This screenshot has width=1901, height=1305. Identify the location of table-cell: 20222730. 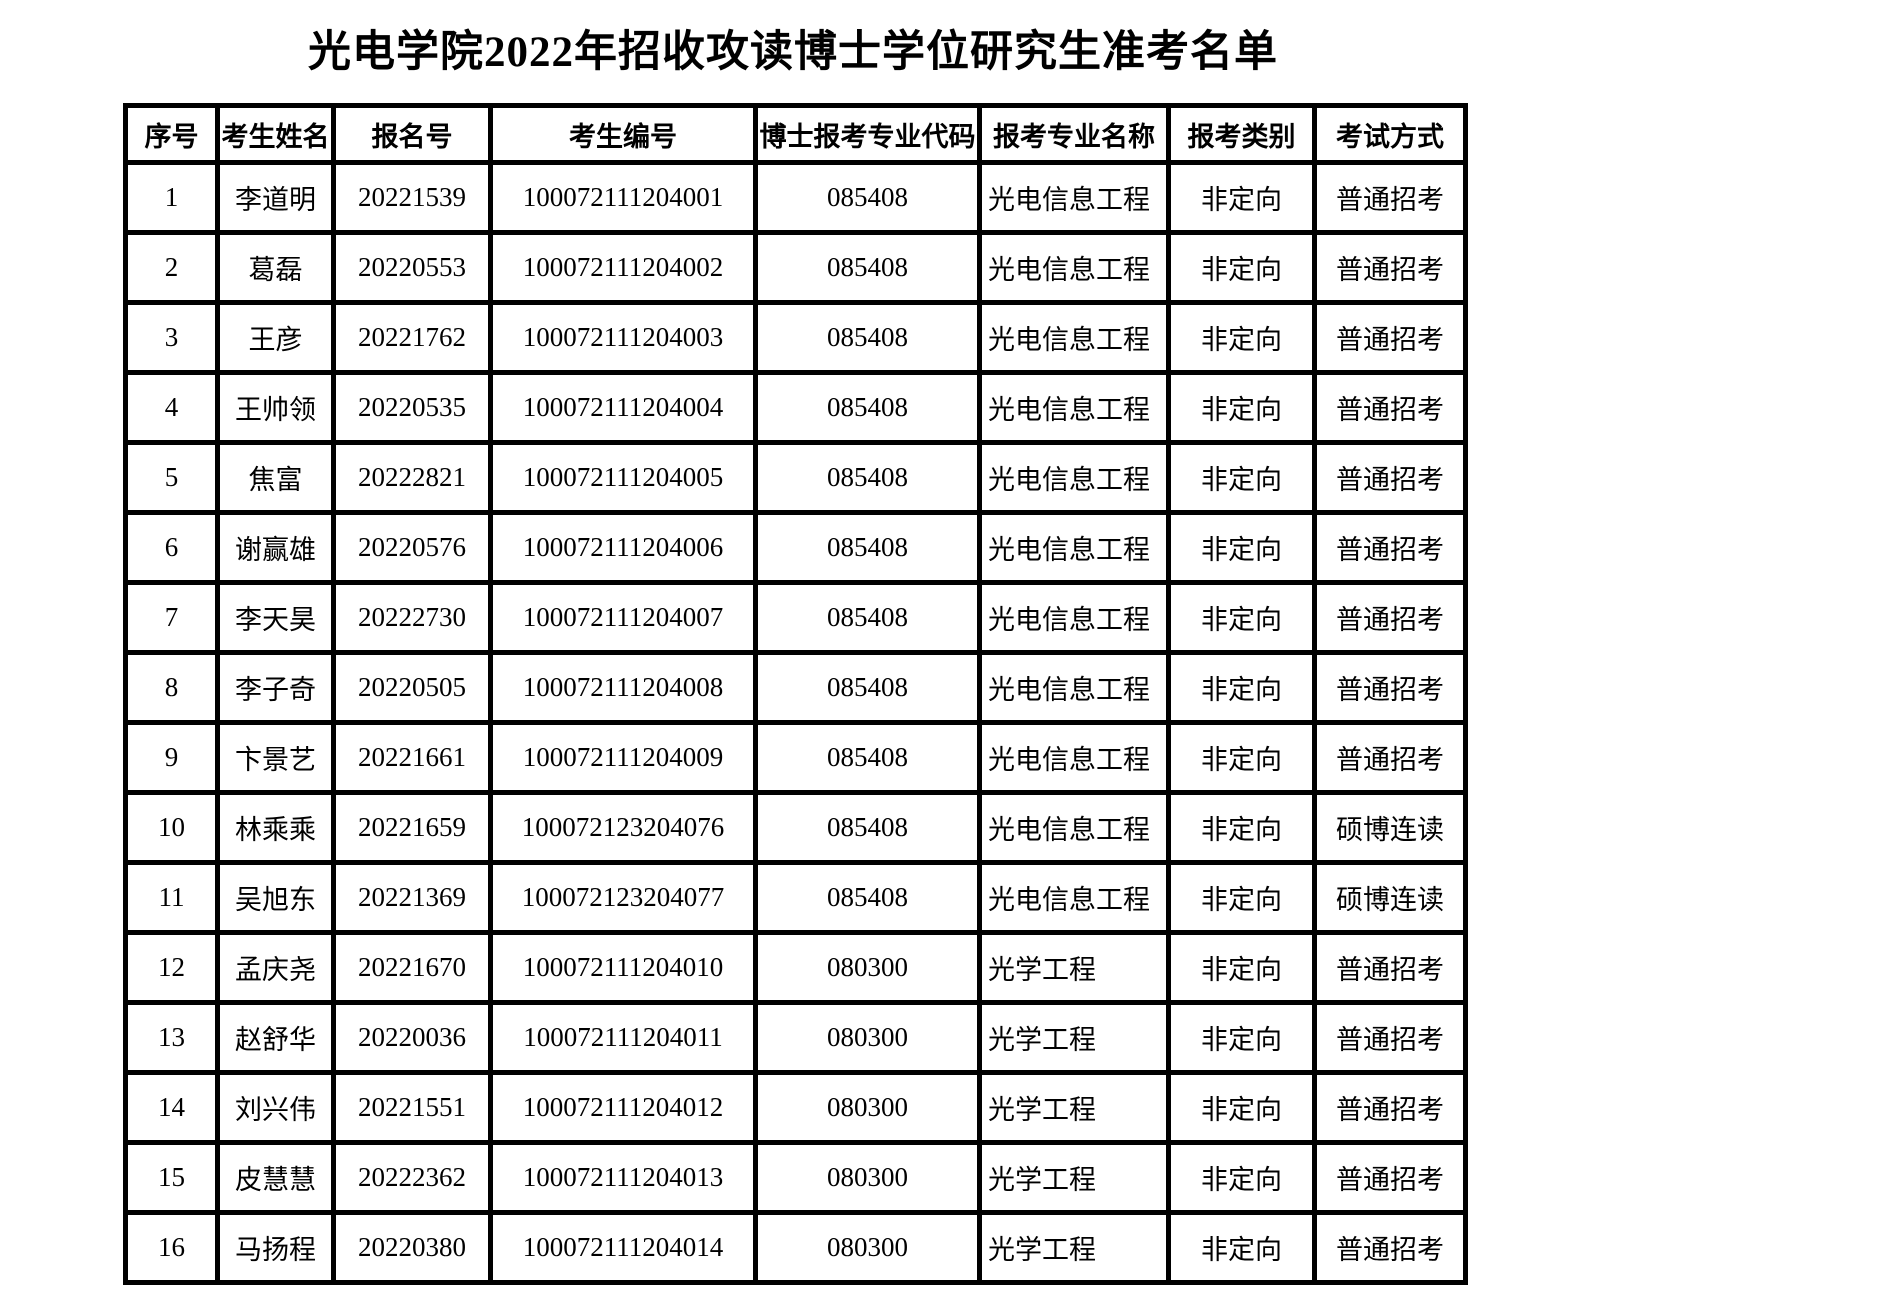
(412, 617).